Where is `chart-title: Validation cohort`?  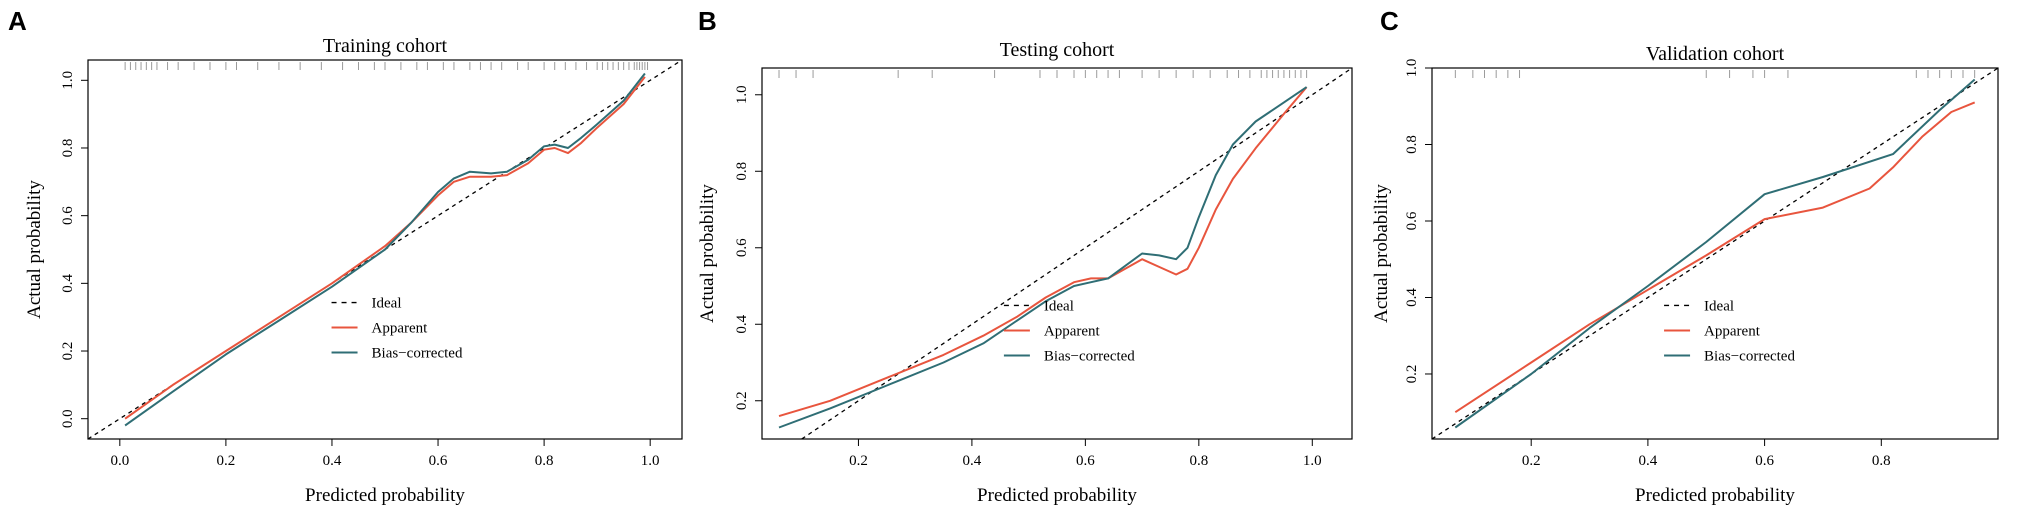 chart-title: Validation cohort is located at coordinates (1715, 54).